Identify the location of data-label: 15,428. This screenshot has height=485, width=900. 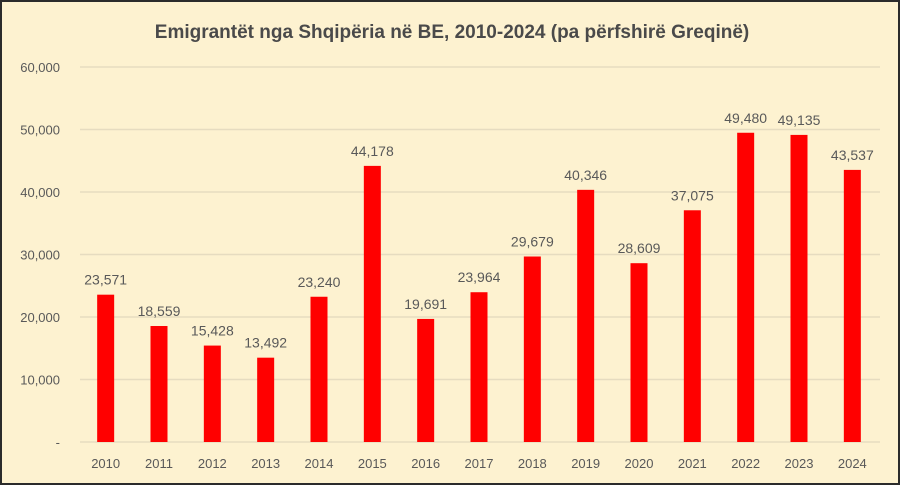
(212, 331).